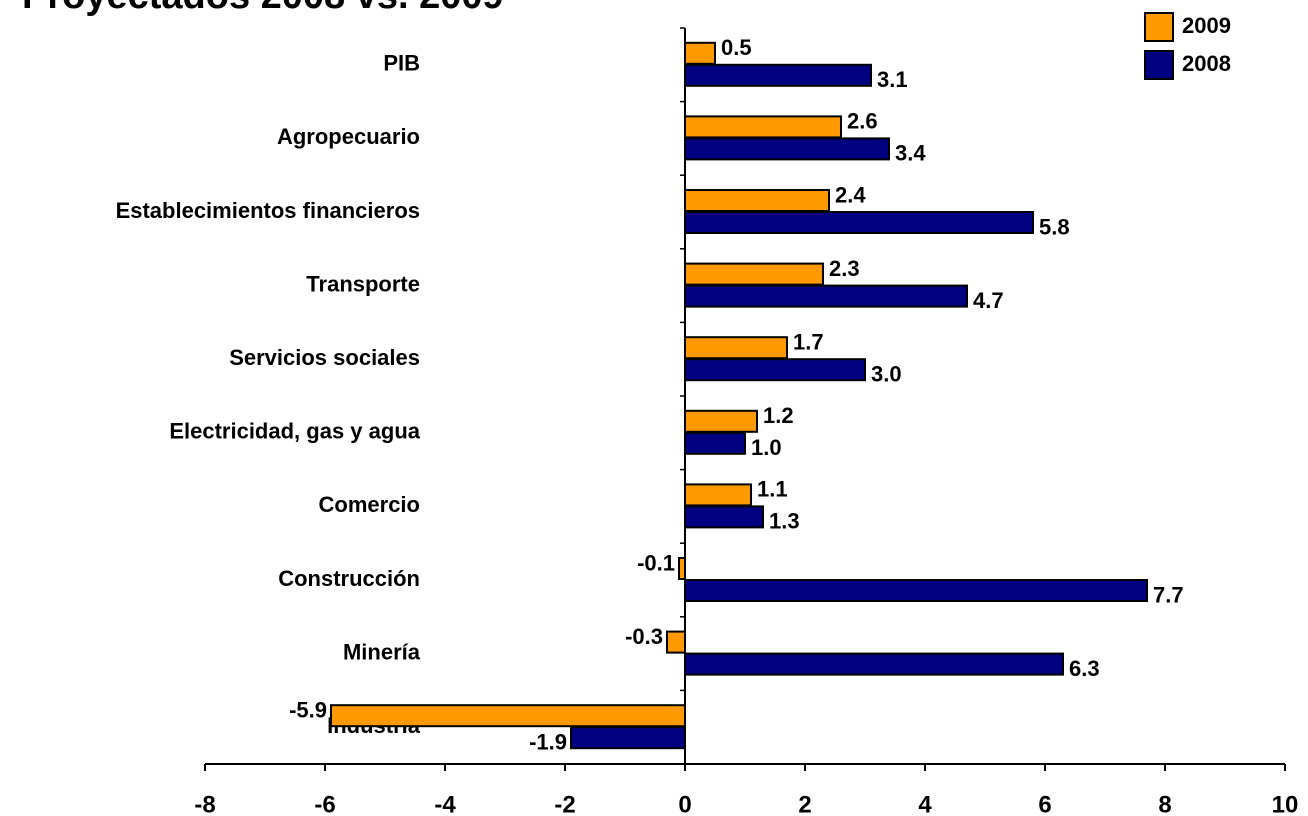 This screenshot has height=816, width=1308. What do you see at coordinates (804, 803) in the screenshot?
I see `x-tick-label: 2` at bounding box center [804, 803].